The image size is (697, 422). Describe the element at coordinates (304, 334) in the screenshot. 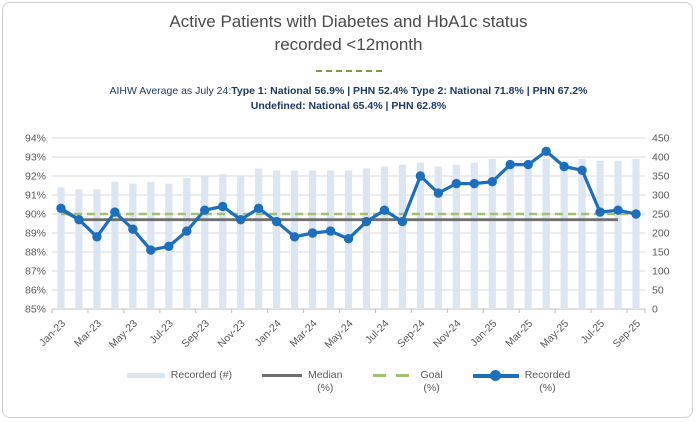

I see `svg-text: Mar-24` at that location.